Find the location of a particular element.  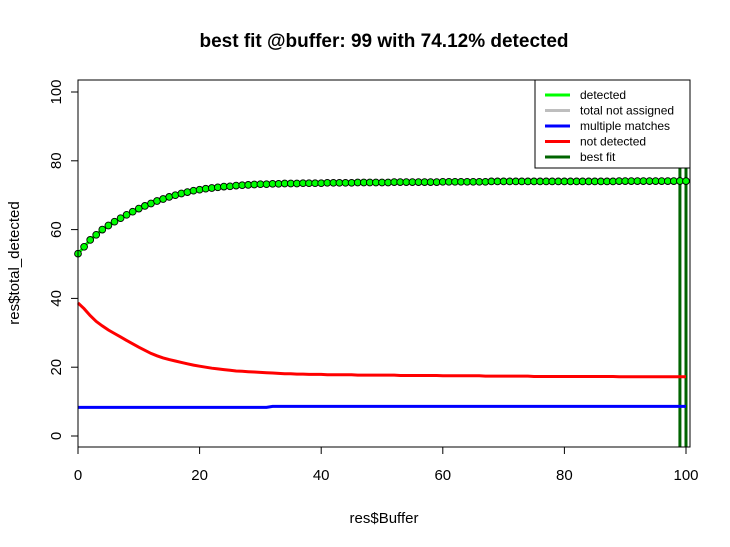

y-tick-label: 20 is located at coordinates (56, 367).